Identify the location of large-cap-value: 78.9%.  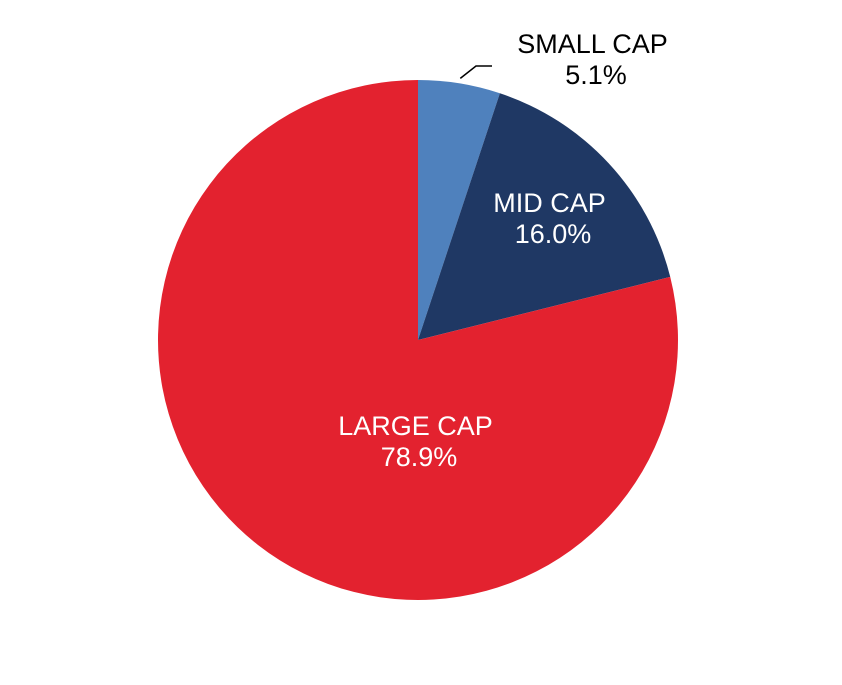
(419, 457).